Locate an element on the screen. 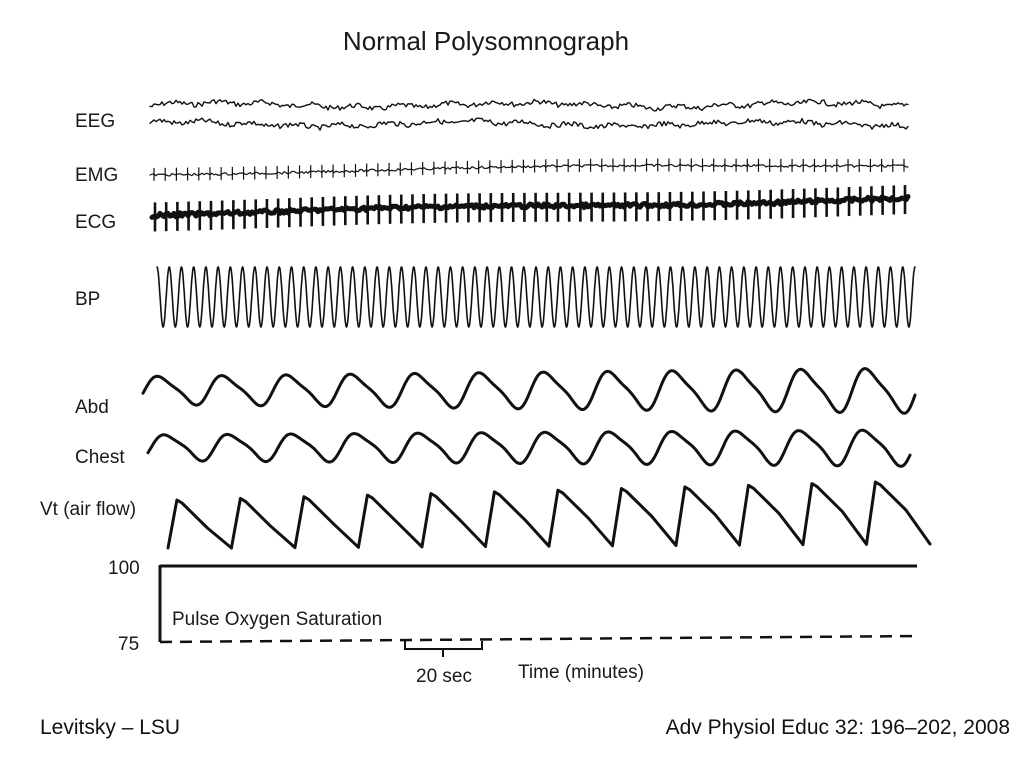 This screenshot has height=768, width=1024. chart-title: Normal Polysomnograph is located at coordinates (486, 41).